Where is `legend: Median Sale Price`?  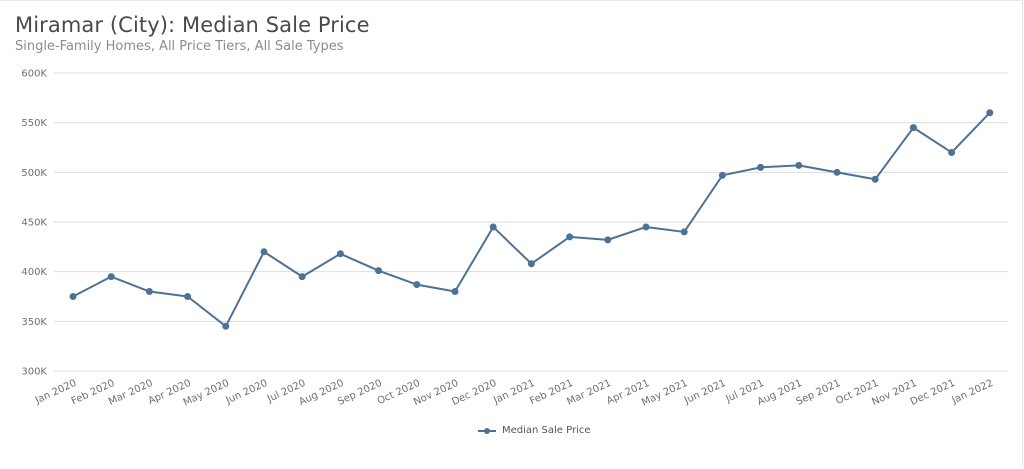 legend: Median Sale Price is located at coordinates (534, 430).